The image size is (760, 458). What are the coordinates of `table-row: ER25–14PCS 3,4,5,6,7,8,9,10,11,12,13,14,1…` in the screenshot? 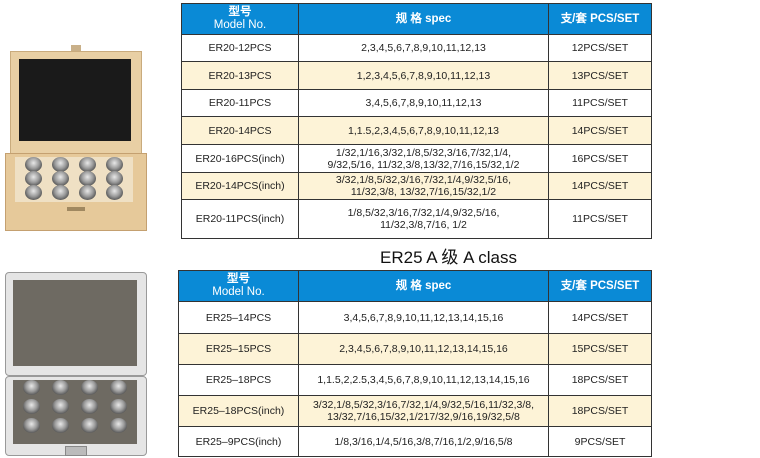 It's located at (415, 317).